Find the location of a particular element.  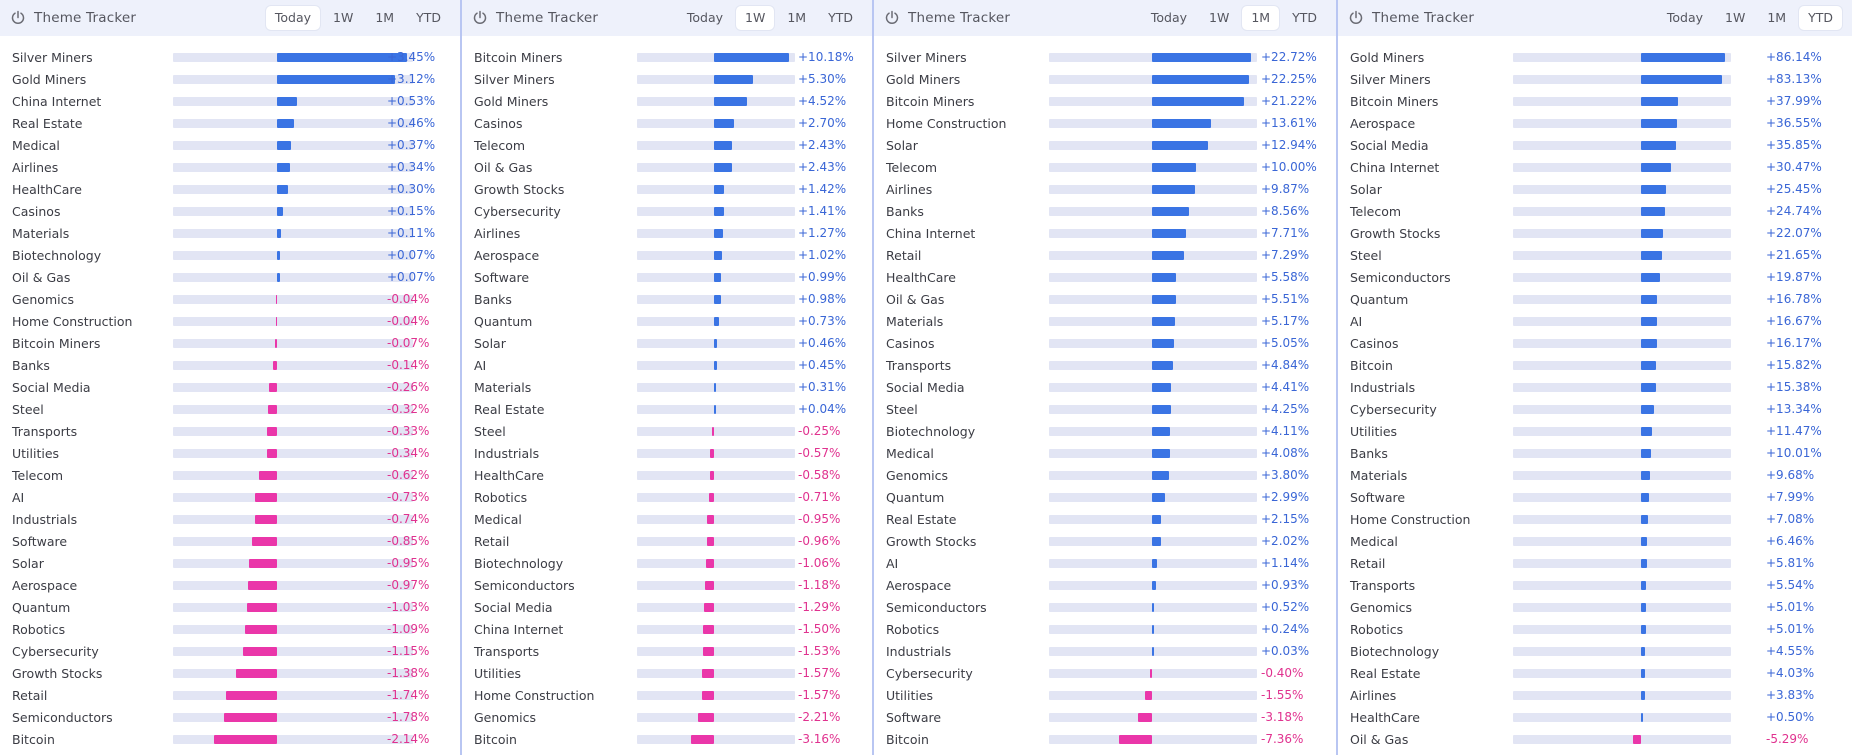

change-value: +2.43% is located at coordinates (822, 167).